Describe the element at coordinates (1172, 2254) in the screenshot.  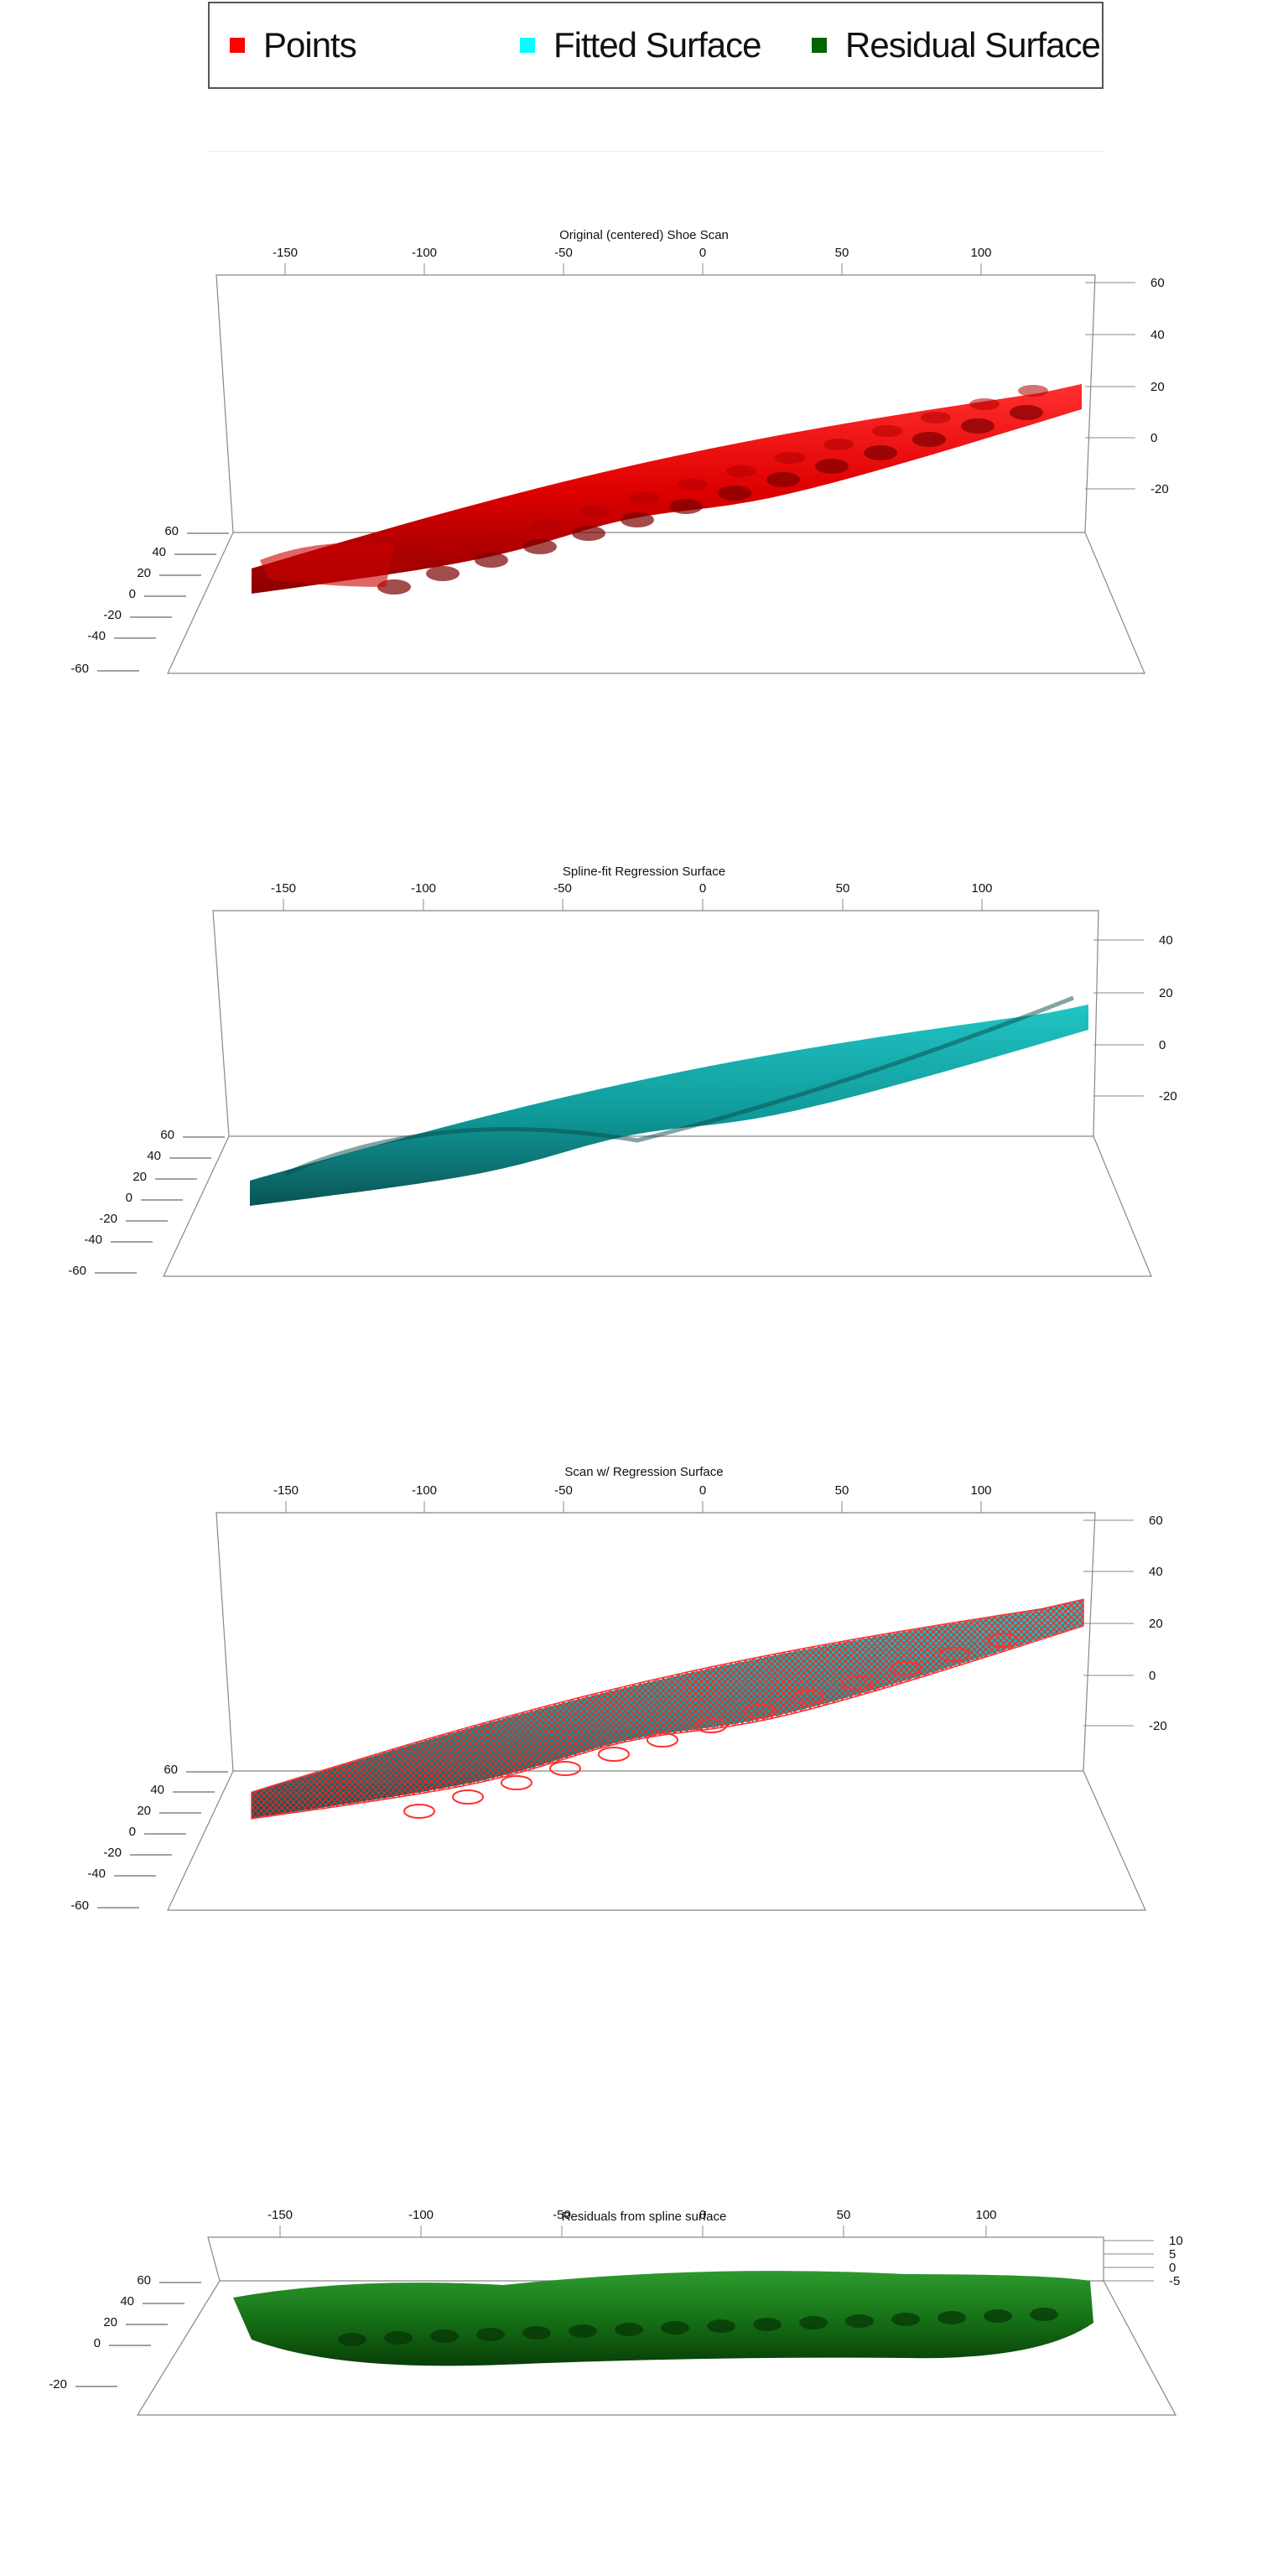
I see `z-tick-label: 5` at that location.